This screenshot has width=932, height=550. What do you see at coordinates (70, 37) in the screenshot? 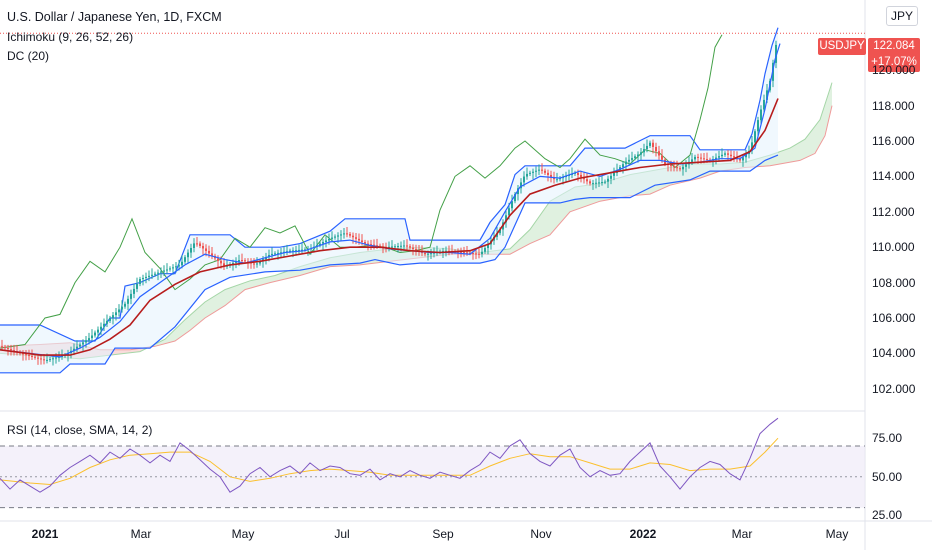
I see `ichimoku-legend: Ichimoku (9, 26, 52, 26)` at bounding box center [70, 37].